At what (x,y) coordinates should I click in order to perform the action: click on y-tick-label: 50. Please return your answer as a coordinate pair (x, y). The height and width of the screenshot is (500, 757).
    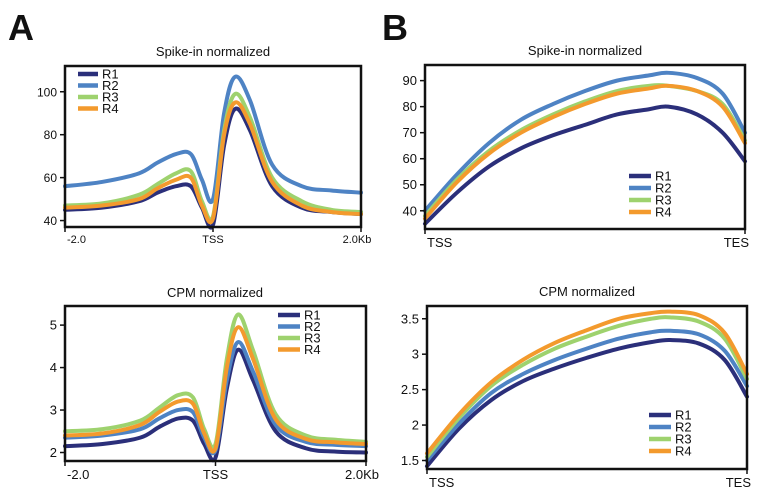
    Looking at the image, I should click on (410, 184).